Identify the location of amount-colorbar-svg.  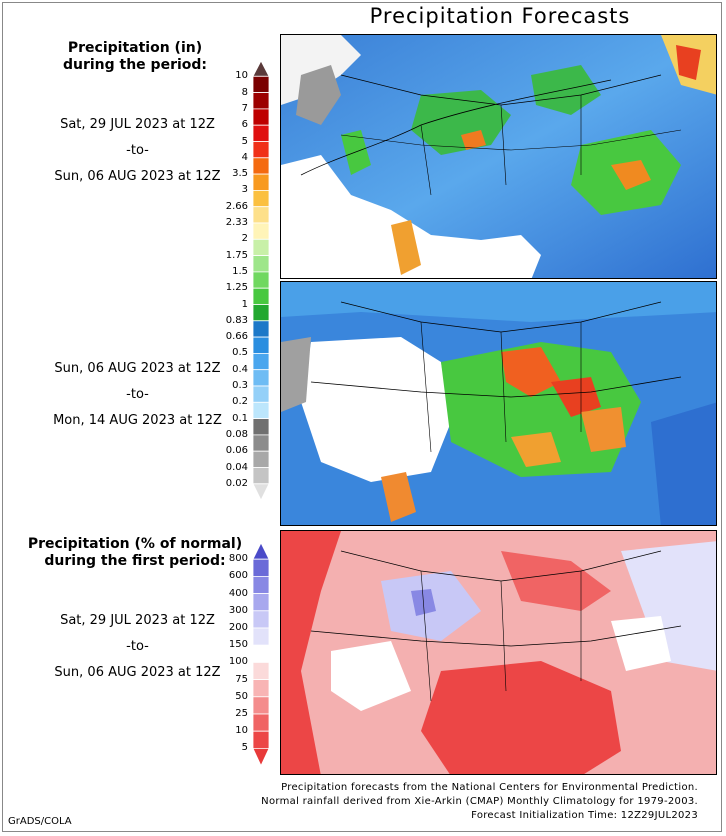
(261, 281).